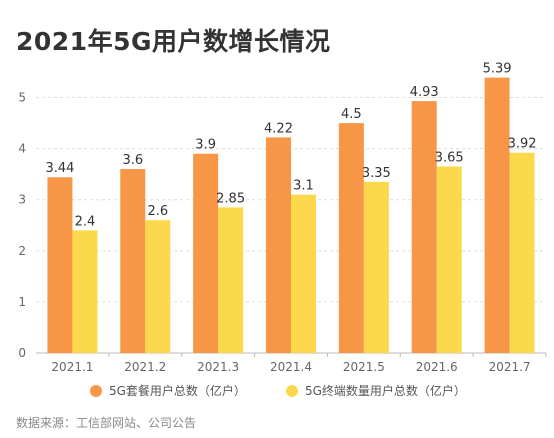 The image size is (554, 438). I want to click on y-tick-label: 0, so click(22, 353).